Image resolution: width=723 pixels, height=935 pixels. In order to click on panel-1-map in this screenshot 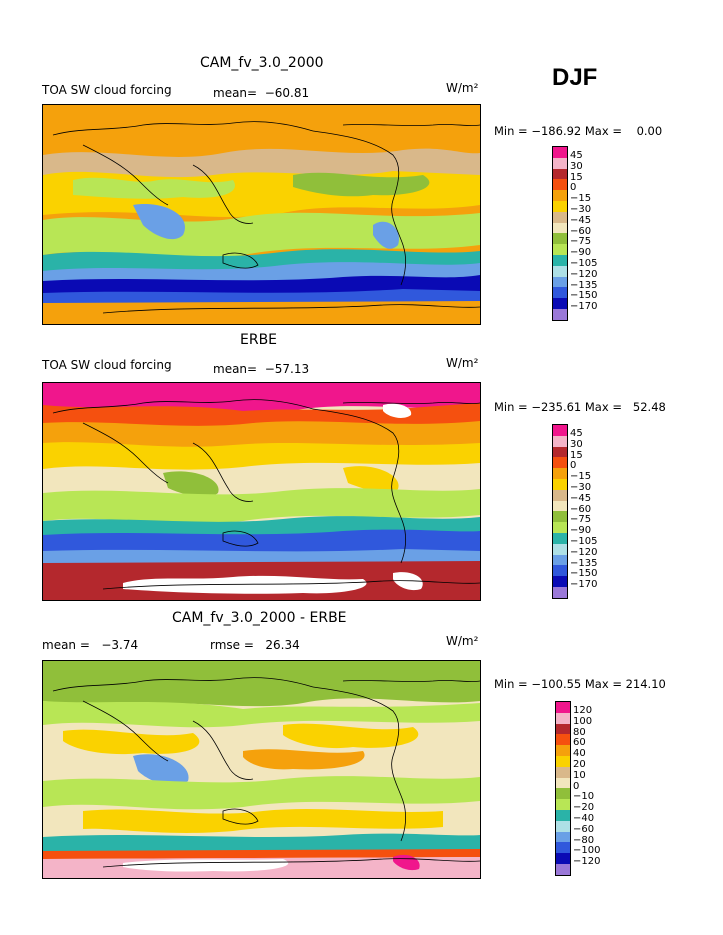, I will do `click(261, 214)`.